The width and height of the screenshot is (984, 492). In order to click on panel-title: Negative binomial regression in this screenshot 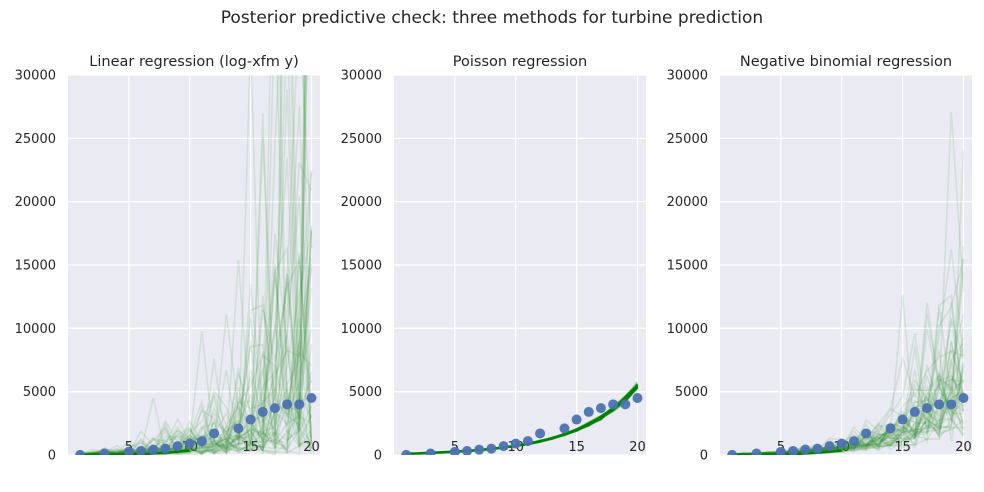, I will do `click(846, 62)`.